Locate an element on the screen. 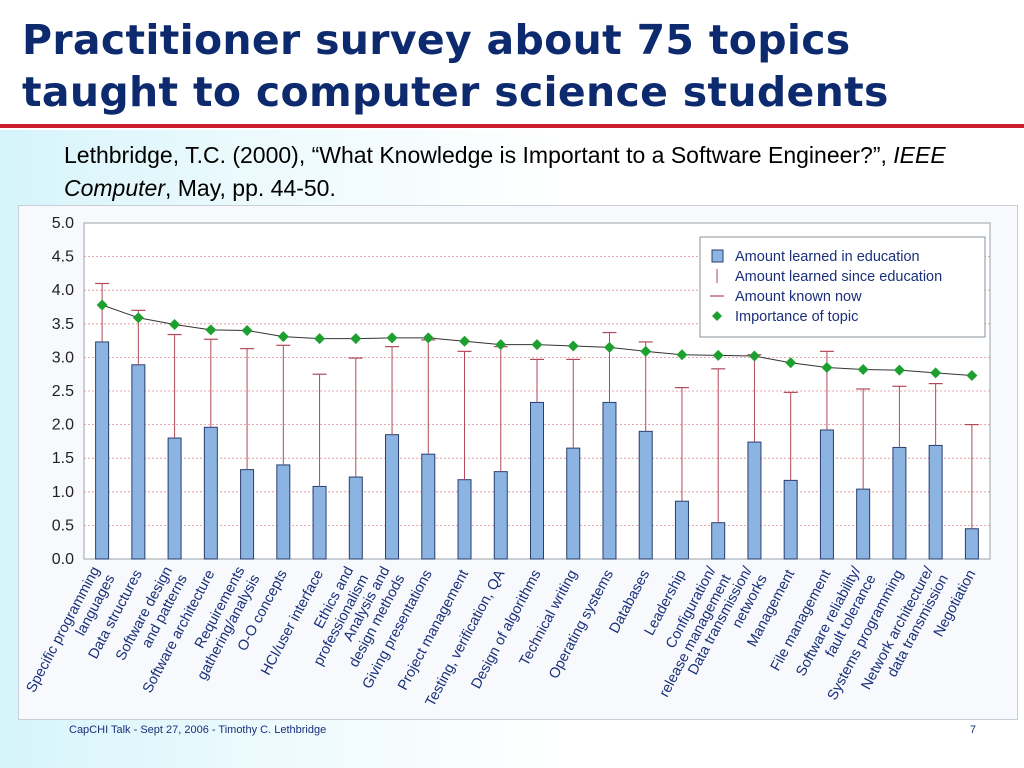 Image resolution: width=1024 pixels, height=768 pixels. y-tick-label: 4.5 is located at coordinates (63, 257).